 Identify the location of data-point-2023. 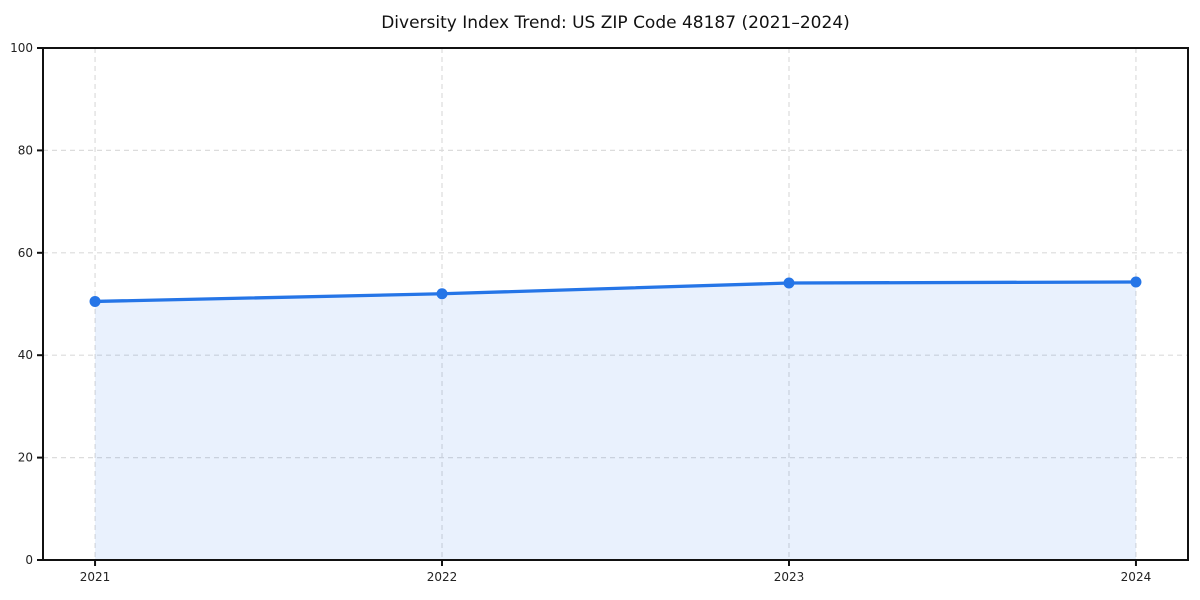
(789, 283).